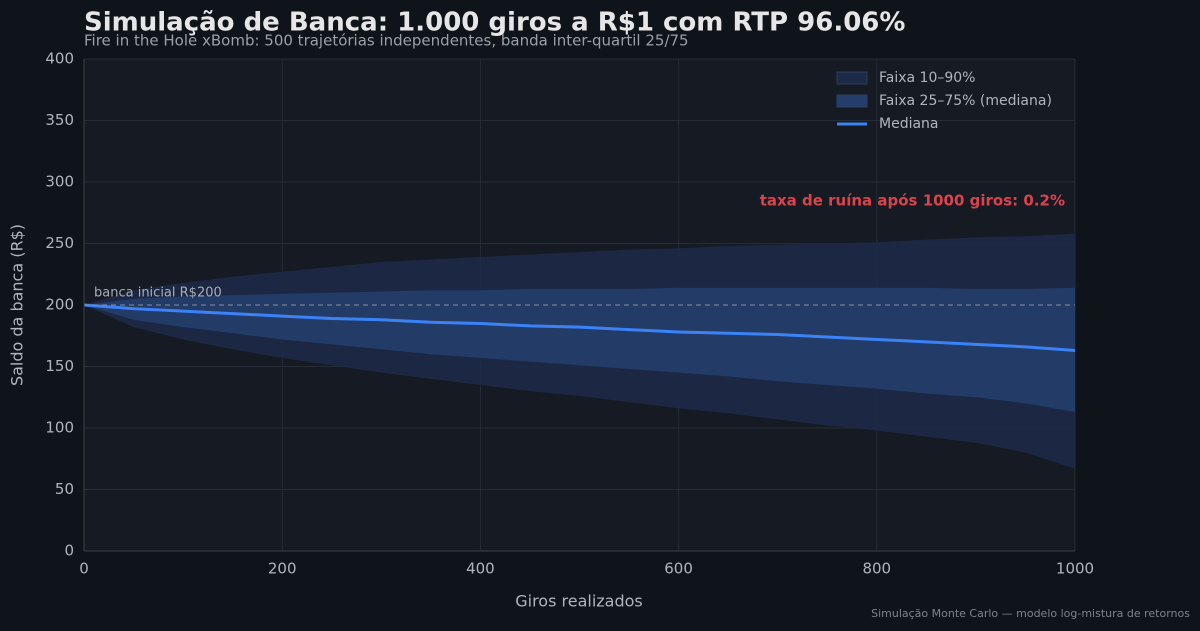 This screenshot has width=1200, height=631. Describe the element at coordinates (158, 293) in the screenshot. I see `reference-label: banca inicial R$200` at that location.